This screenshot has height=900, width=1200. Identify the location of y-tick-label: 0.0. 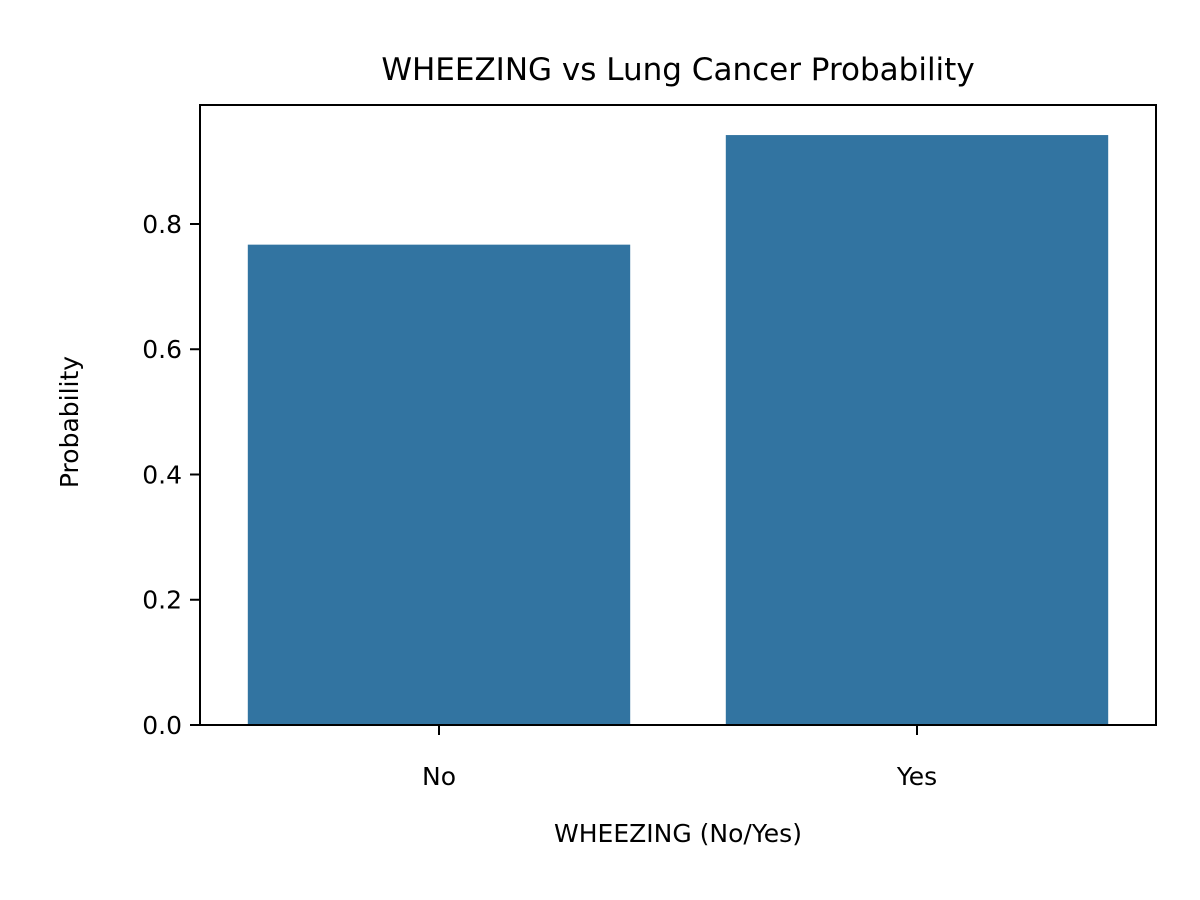
(162, 725).